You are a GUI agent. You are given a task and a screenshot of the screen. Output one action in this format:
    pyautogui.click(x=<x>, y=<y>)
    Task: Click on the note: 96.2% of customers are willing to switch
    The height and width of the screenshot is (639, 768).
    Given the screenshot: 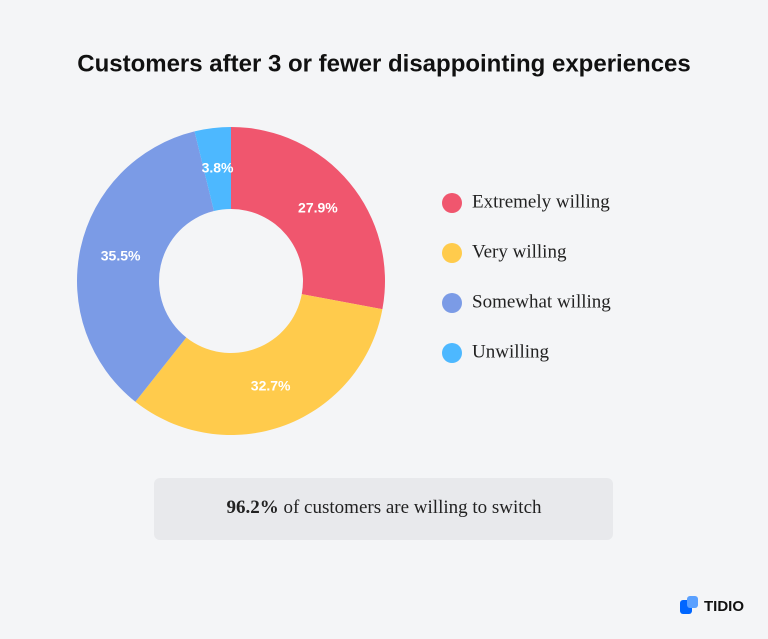 What is the action you would take?
    pyautogui.click(x=384, y=507)
    